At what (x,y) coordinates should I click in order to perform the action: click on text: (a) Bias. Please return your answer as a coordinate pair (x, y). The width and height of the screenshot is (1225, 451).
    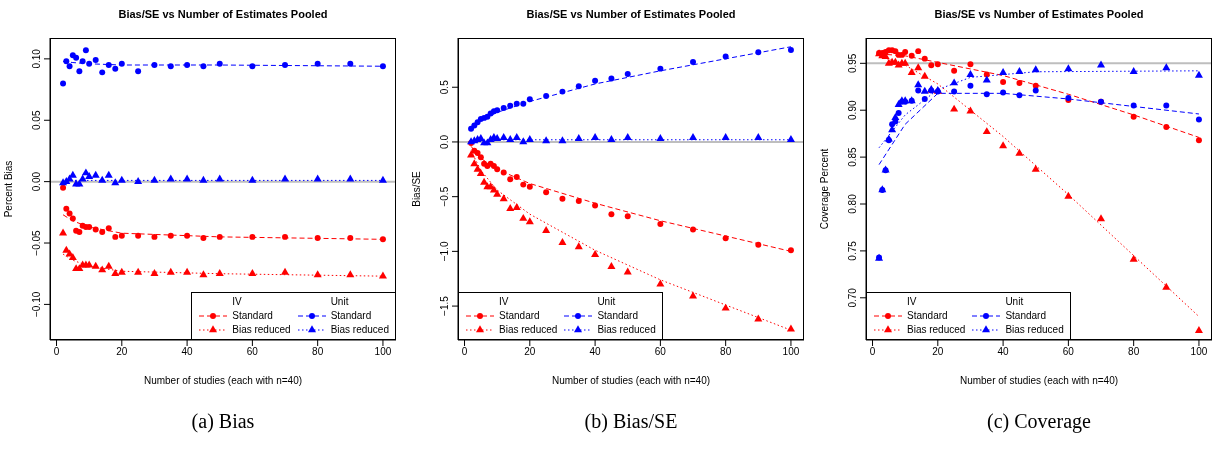
    Looking at the image, I should click on (223, 421).